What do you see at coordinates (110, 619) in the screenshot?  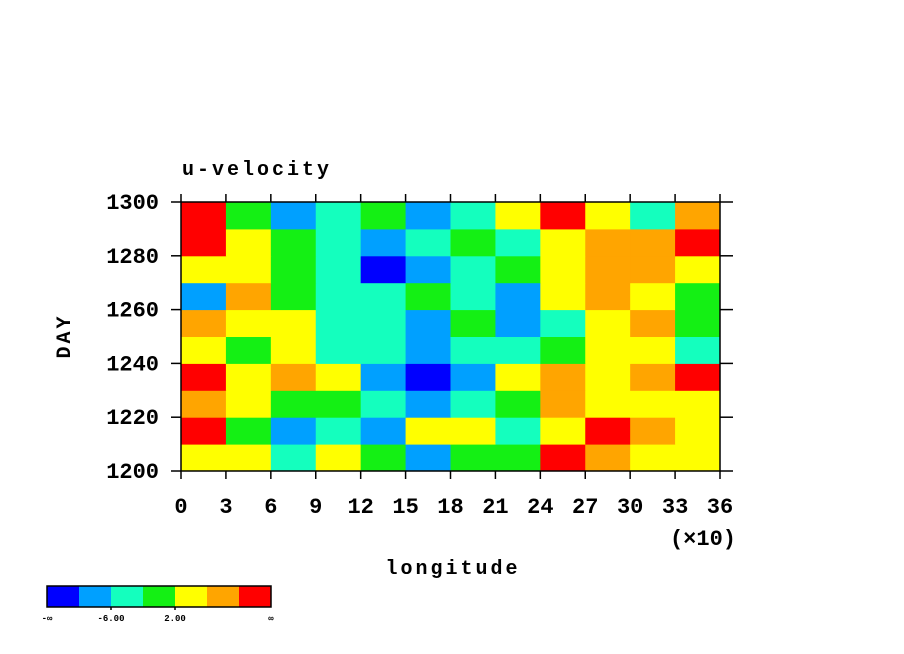 I see `colorbar-label: -6.00` at bounding box center [110, 619].